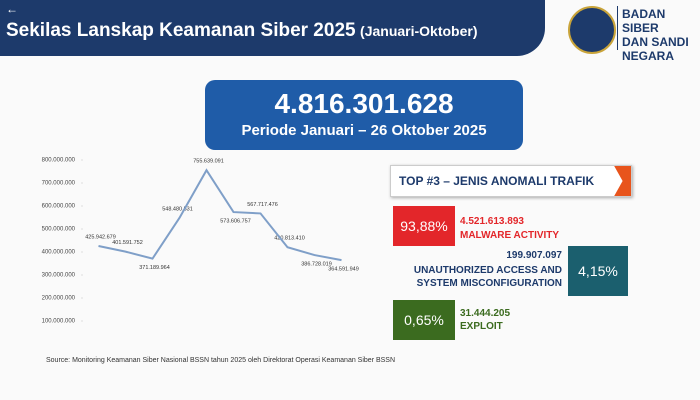  What do you see at coordinates (424, 226) in the screenshot?
I see `percent-box: 93,88%` at bounding box center [424, 226].